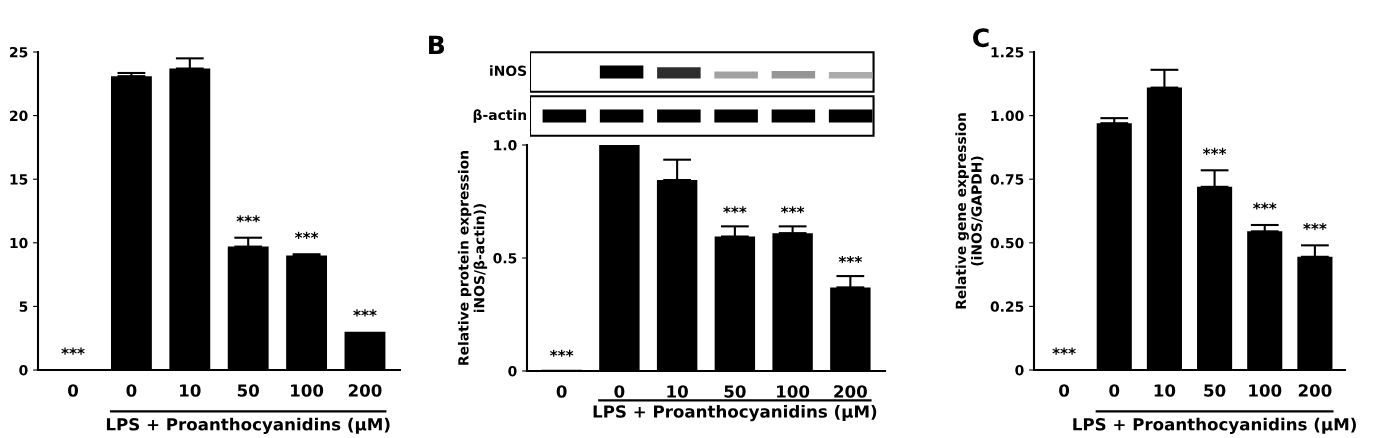 This screenshot has height=438, width=1380. What do you see at coordinates (19, 52) in the screenshot?
I see `y-tick-label: 25` at bounding box center [19, 52].